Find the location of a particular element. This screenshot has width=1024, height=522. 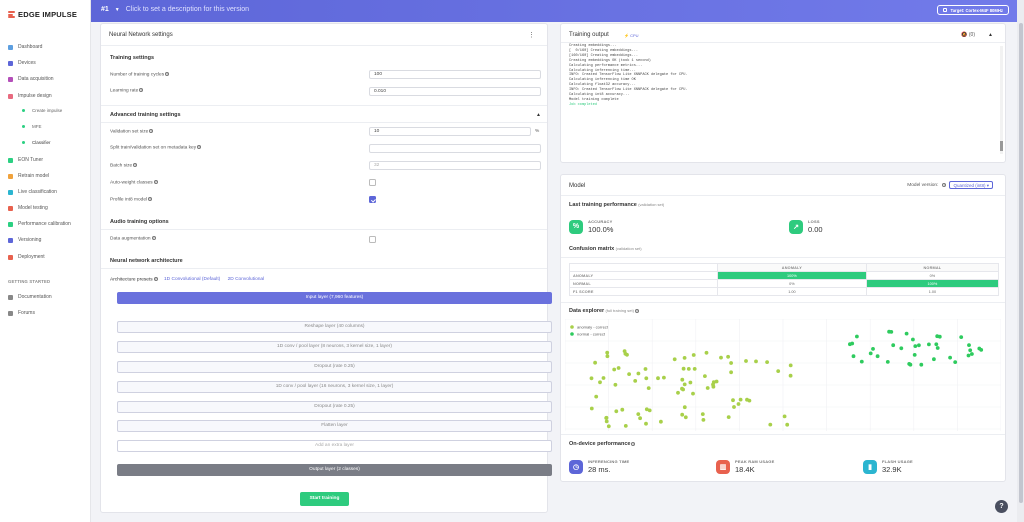

logo: EDGE IMPULSE is located at coordinates (42, 14).